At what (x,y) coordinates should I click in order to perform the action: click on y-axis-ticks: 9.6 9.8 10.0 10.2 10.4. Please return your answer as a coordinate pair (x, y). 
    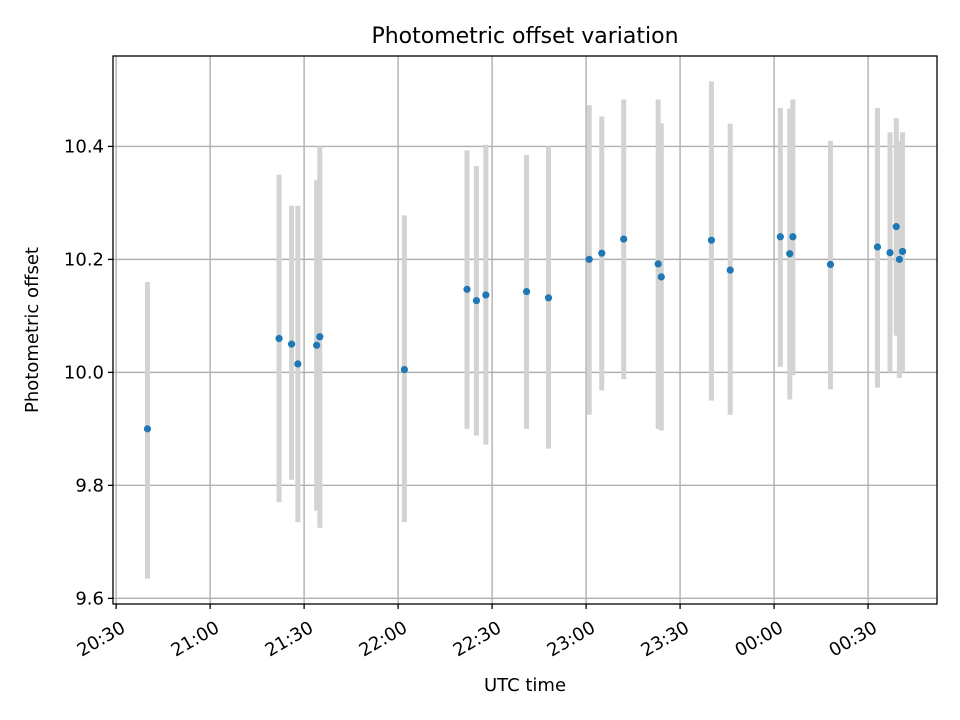
    Looking at the image, I should click on (88, 372).